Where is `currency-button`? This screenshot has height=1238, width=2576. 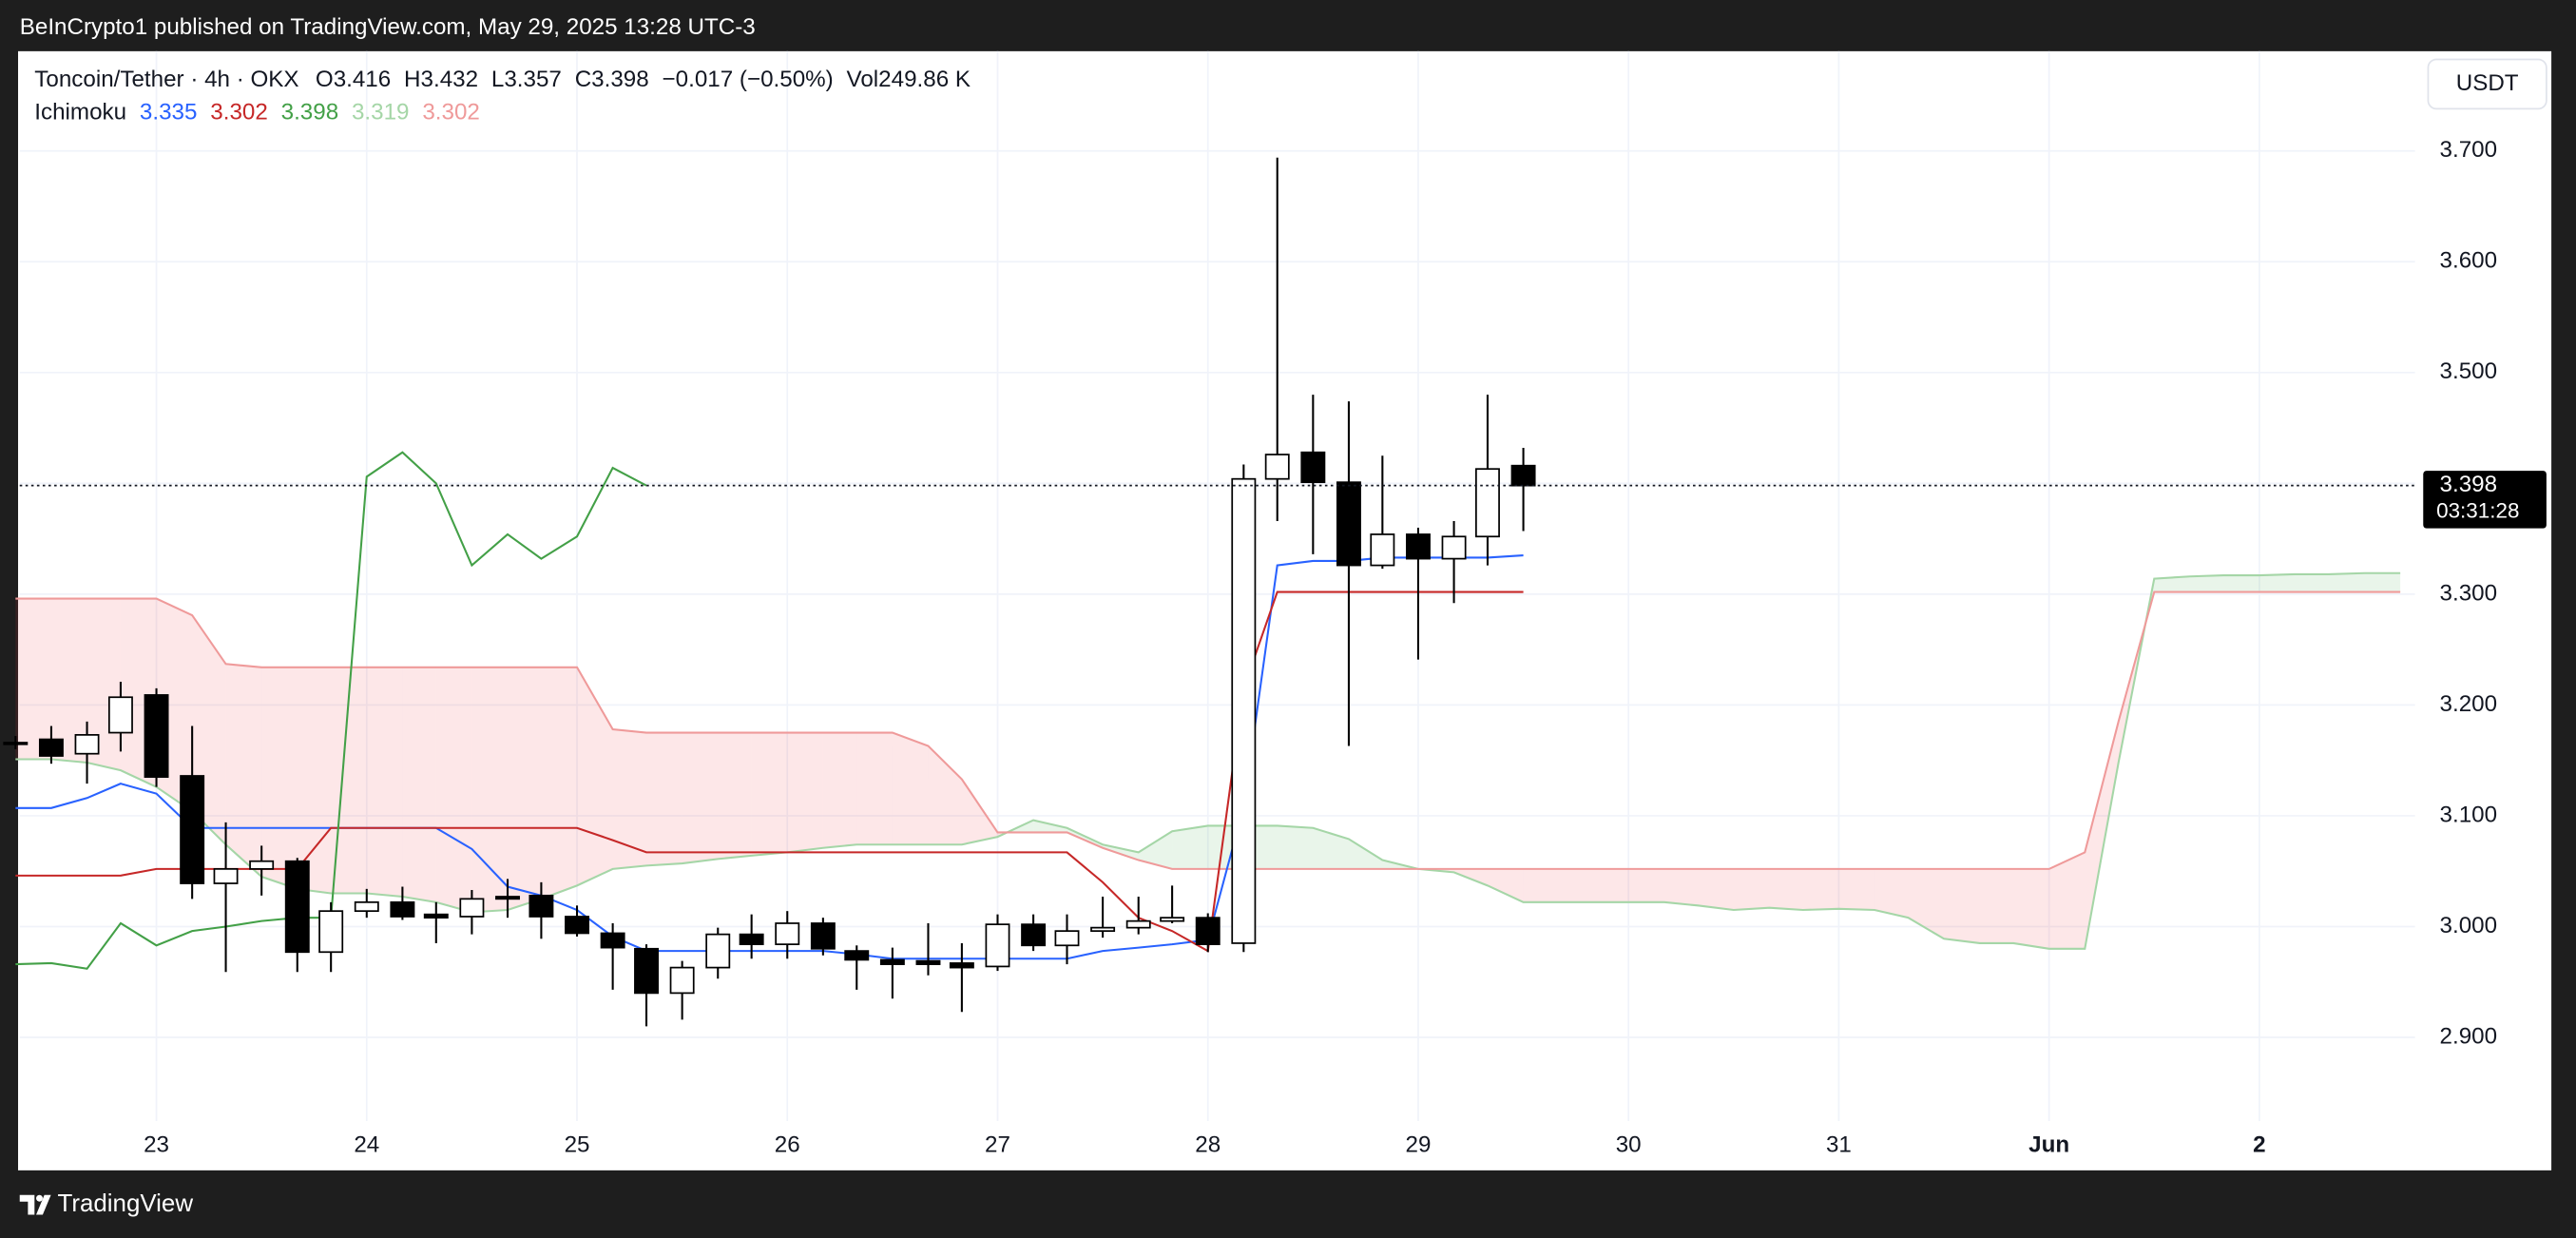
currency-button is located at coordinates (2487, 84).